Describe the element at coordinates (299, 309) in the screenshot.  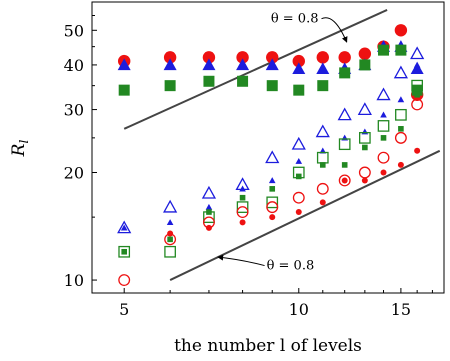
I see `x-tick-label: 10` at that location.